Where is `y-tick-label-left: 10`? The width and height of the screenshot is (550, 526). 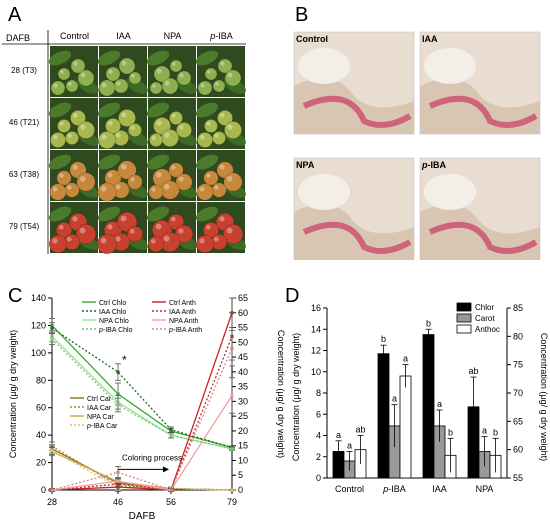 y-tick-label-left: 10 is located at coordinates (316, 372).